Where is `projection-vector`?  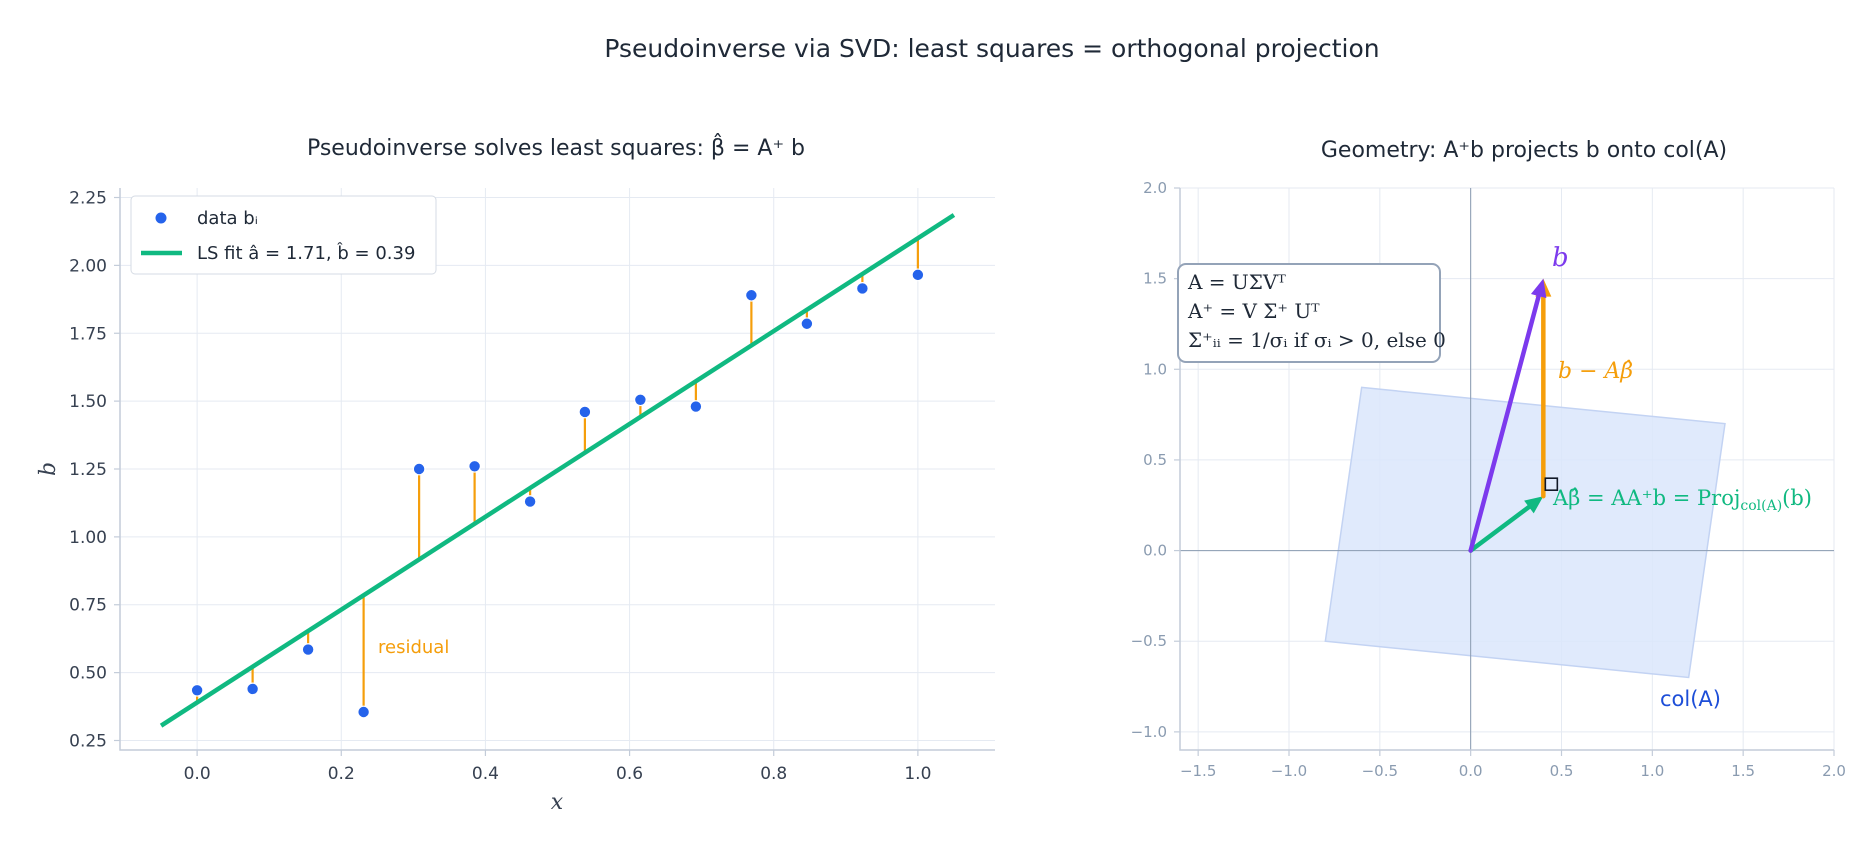 projection-vector is located at coordinates (1506, 524).